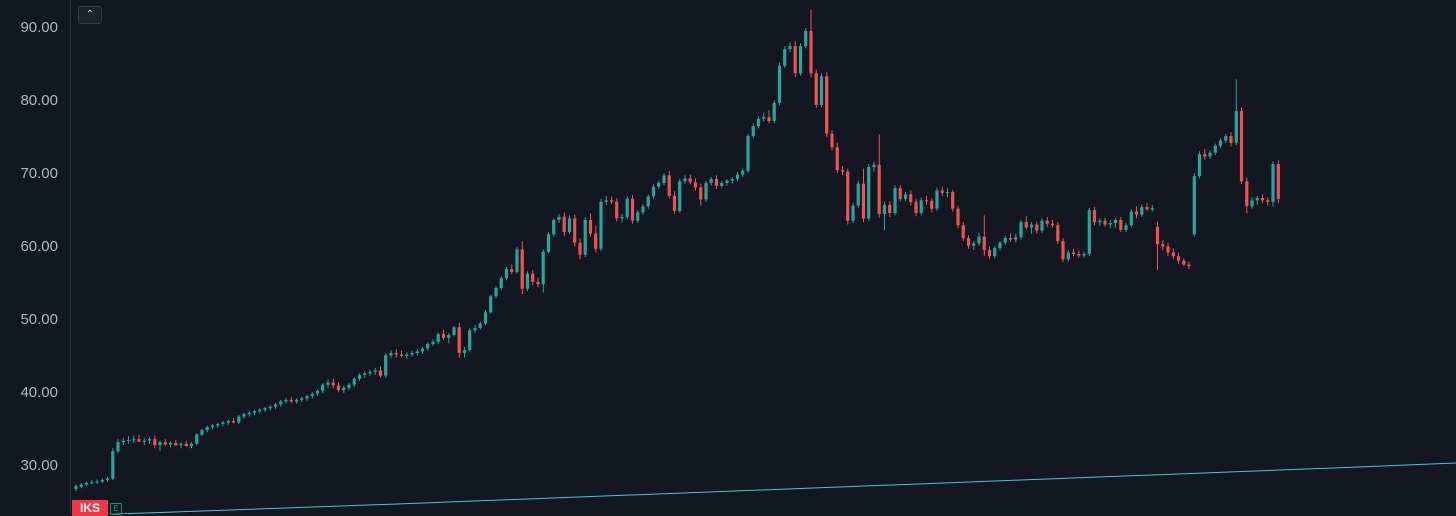  I want to click on collapse-chevron-up-icon: ⌃, so click(90, 15).